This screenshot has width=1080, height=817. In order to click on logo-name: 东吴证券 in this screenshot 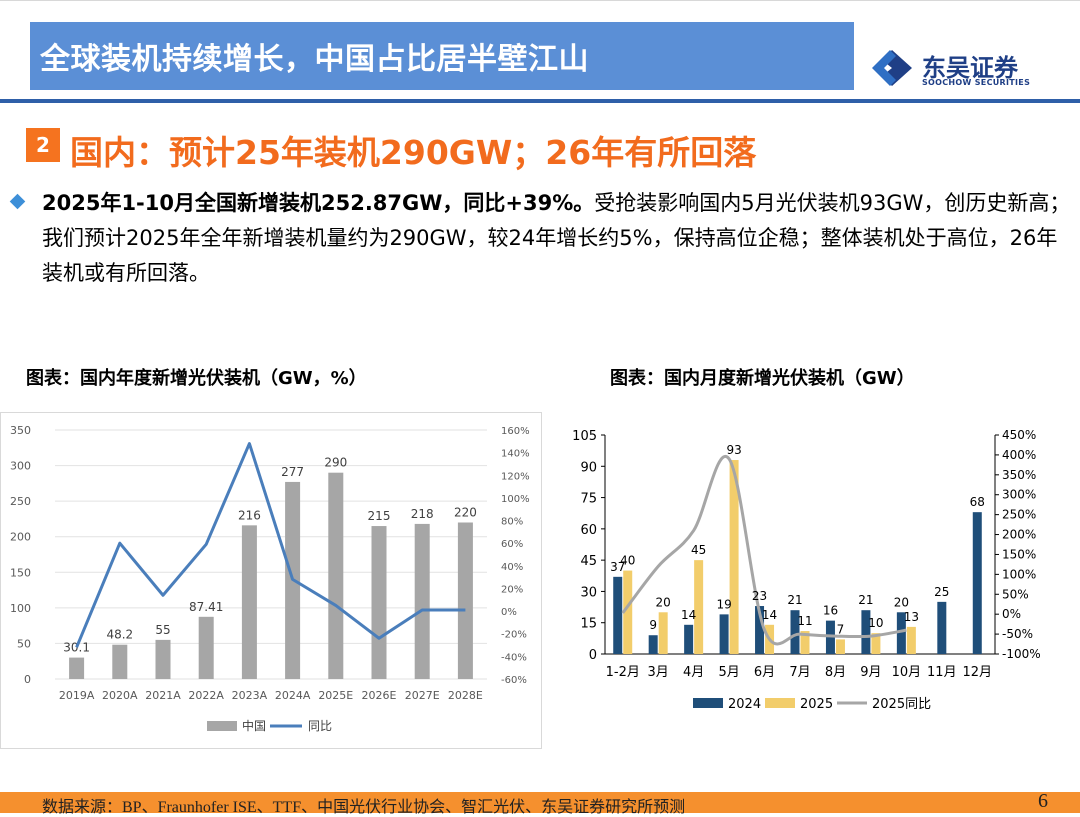, I will do `click(970, 68)`.